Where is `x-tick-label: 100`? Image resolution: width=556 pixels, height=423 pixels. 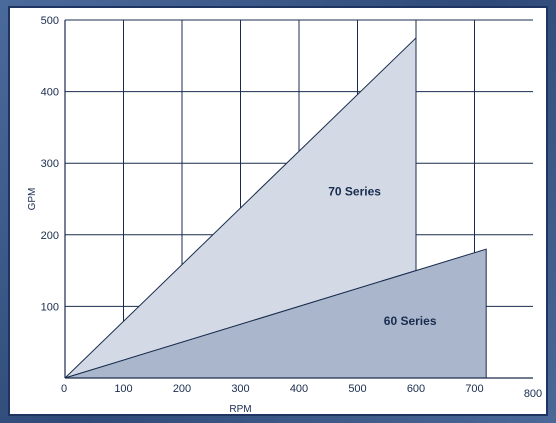 x-tick-label: 100 is located at coordinates (123, 389).